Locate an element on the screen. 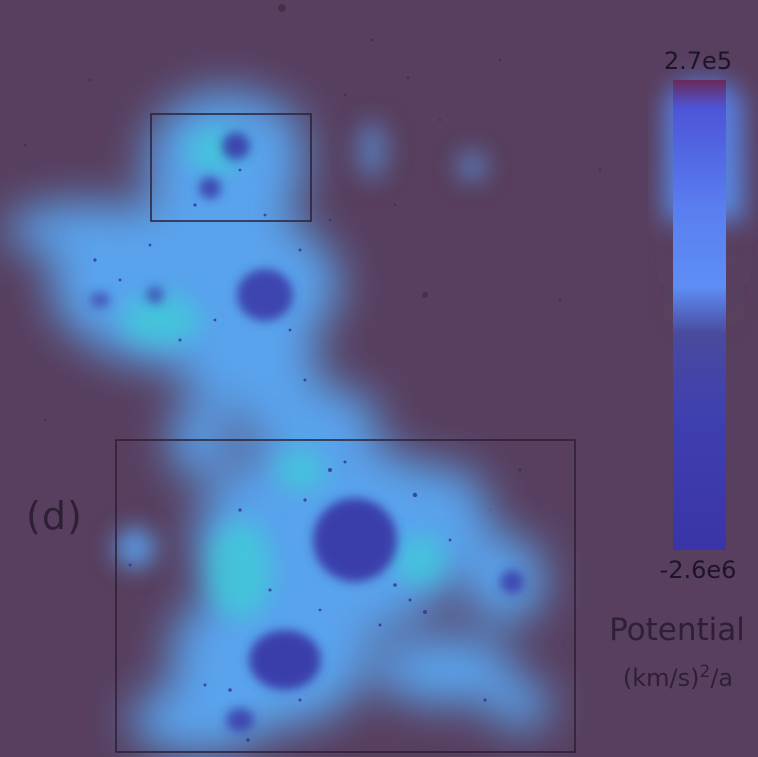 The image size is (758, 757). colorbar-bar is located at coordinates (699, 315).